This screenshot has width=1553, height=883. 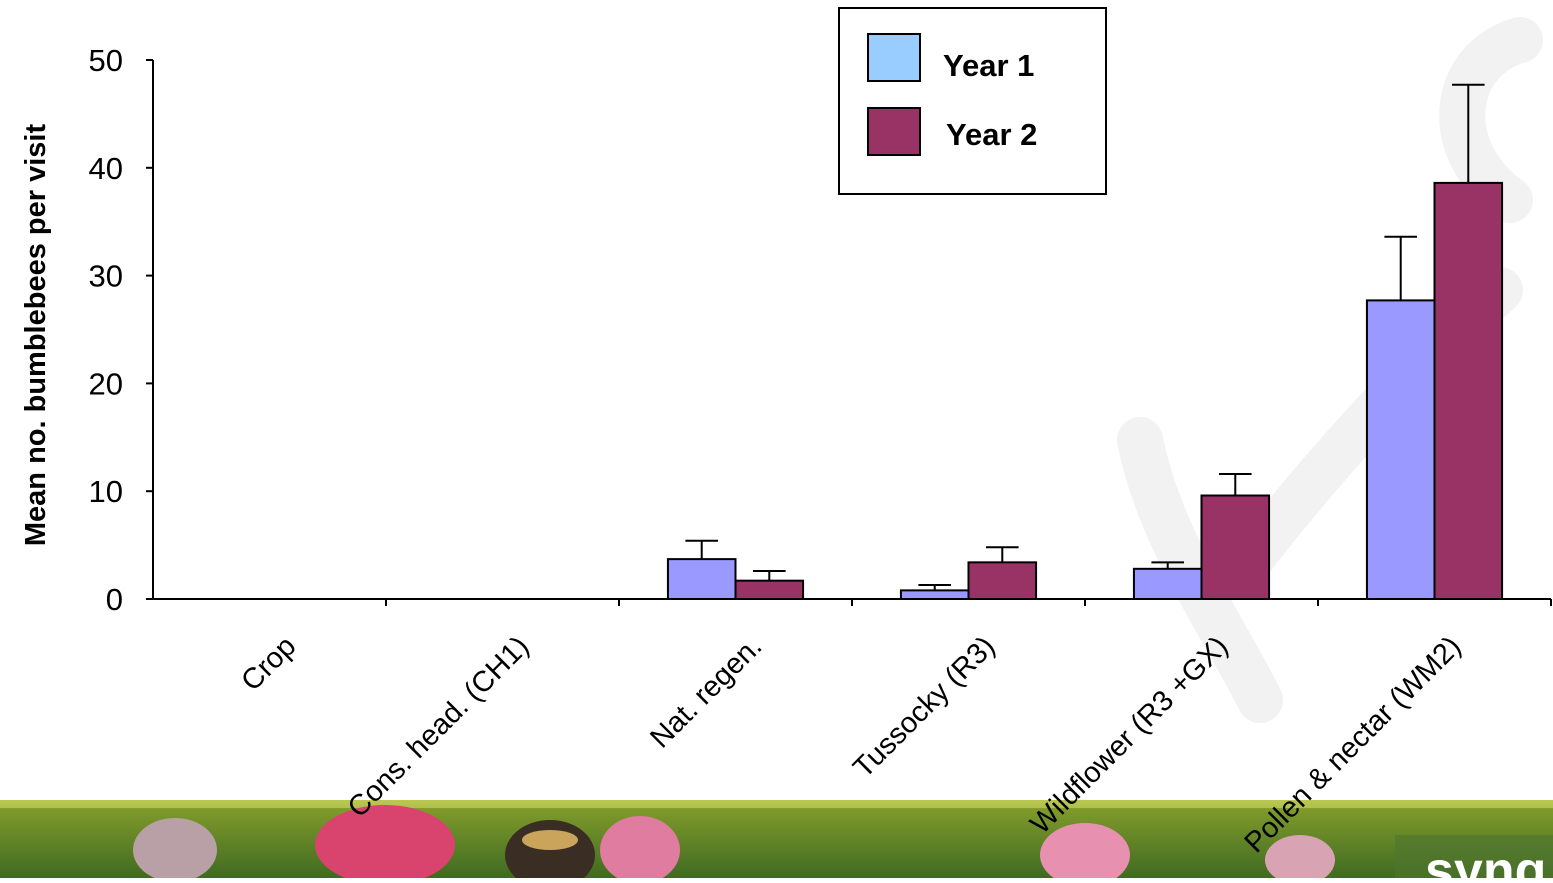 I want to click on bar-year-1-tussocky-r3, so click(x=934, y=594).